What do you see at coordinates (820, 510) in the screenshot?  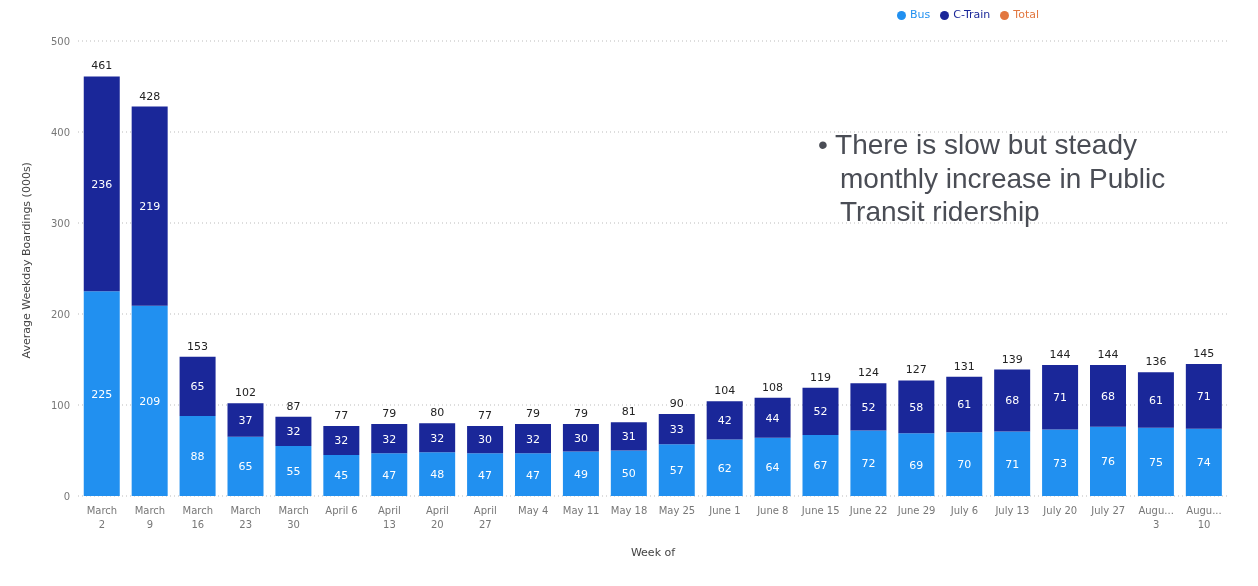 I see `x-tick-label: June 15` at bounding box center [820, 510].